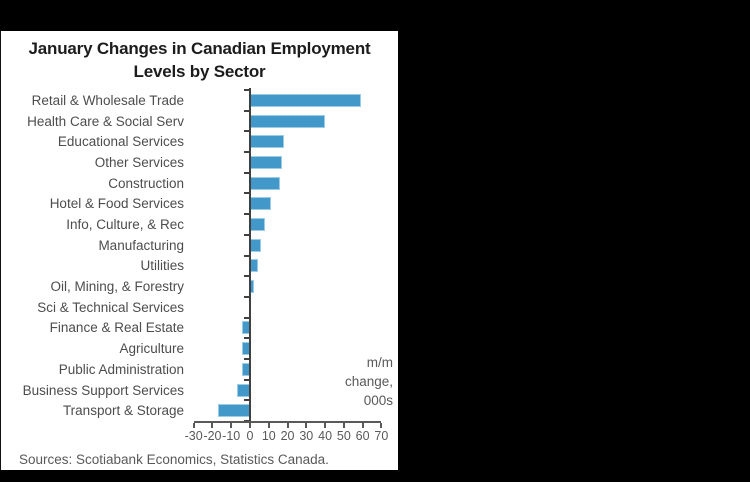 This screenshot has width=750, height=482. What do you see at coordinates (121, 369) in the screenshot?
I see `category-label: Public Administration` at bounding box center [121, 369].